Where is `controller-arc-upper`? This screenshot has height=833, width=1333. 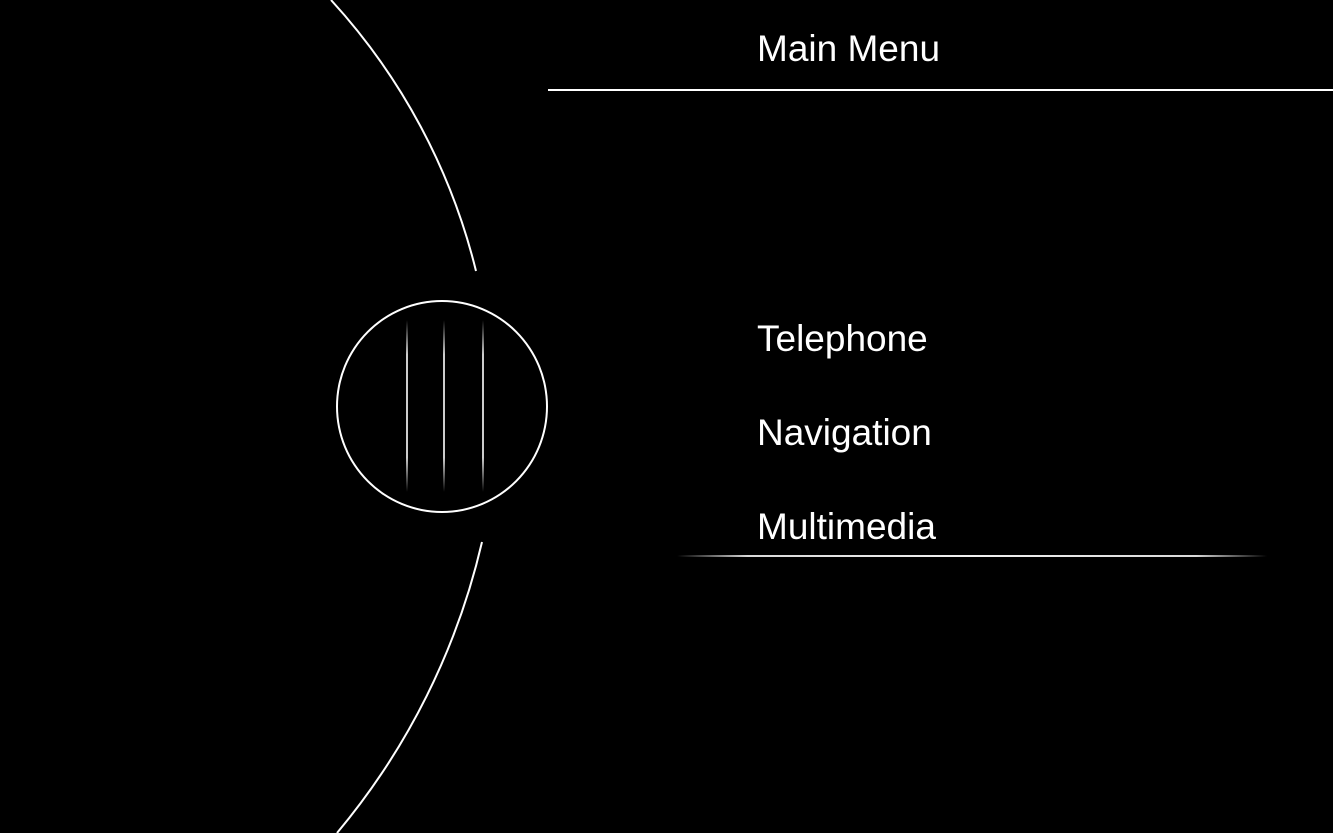
controller-arc-upper is located at coordinates (403, 136).